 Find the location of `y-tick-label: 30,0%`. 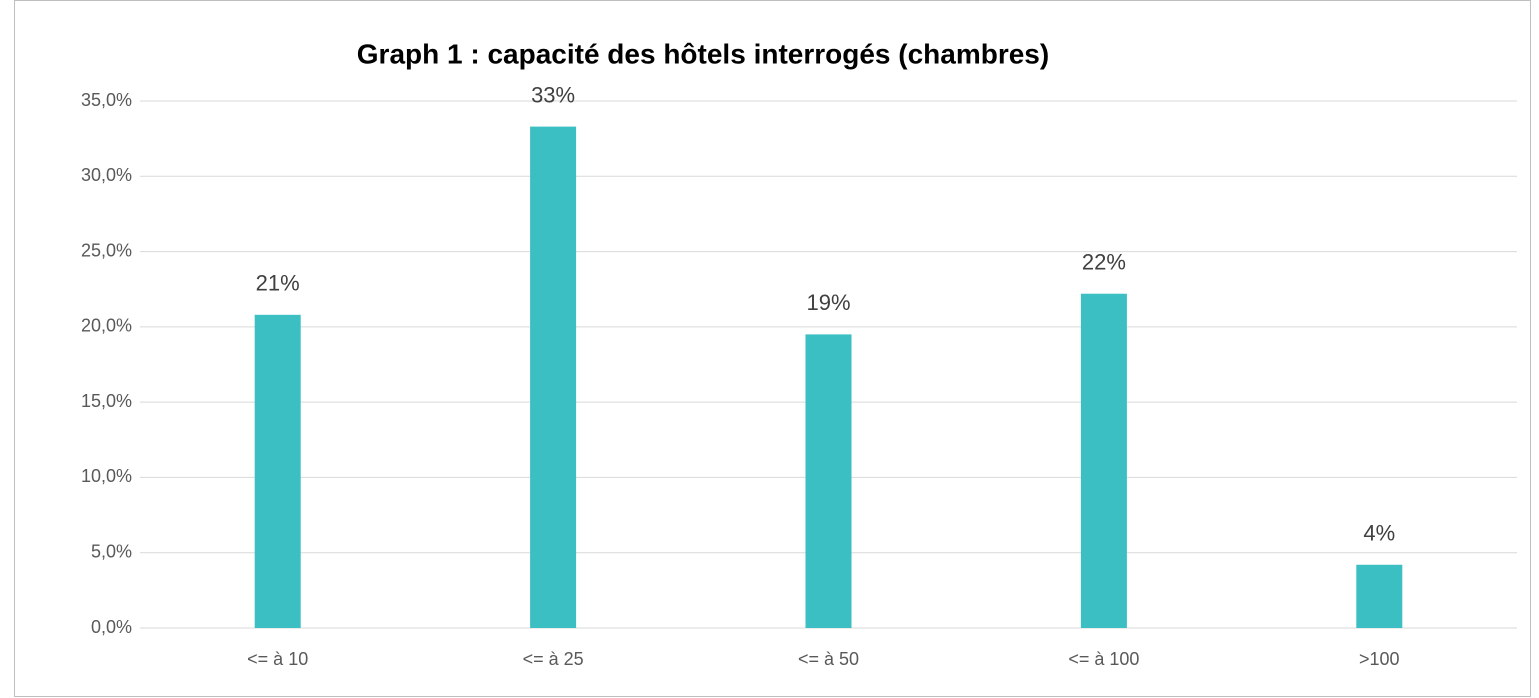

y-tick-label: 30,0% is located at coordinates (106, 175).